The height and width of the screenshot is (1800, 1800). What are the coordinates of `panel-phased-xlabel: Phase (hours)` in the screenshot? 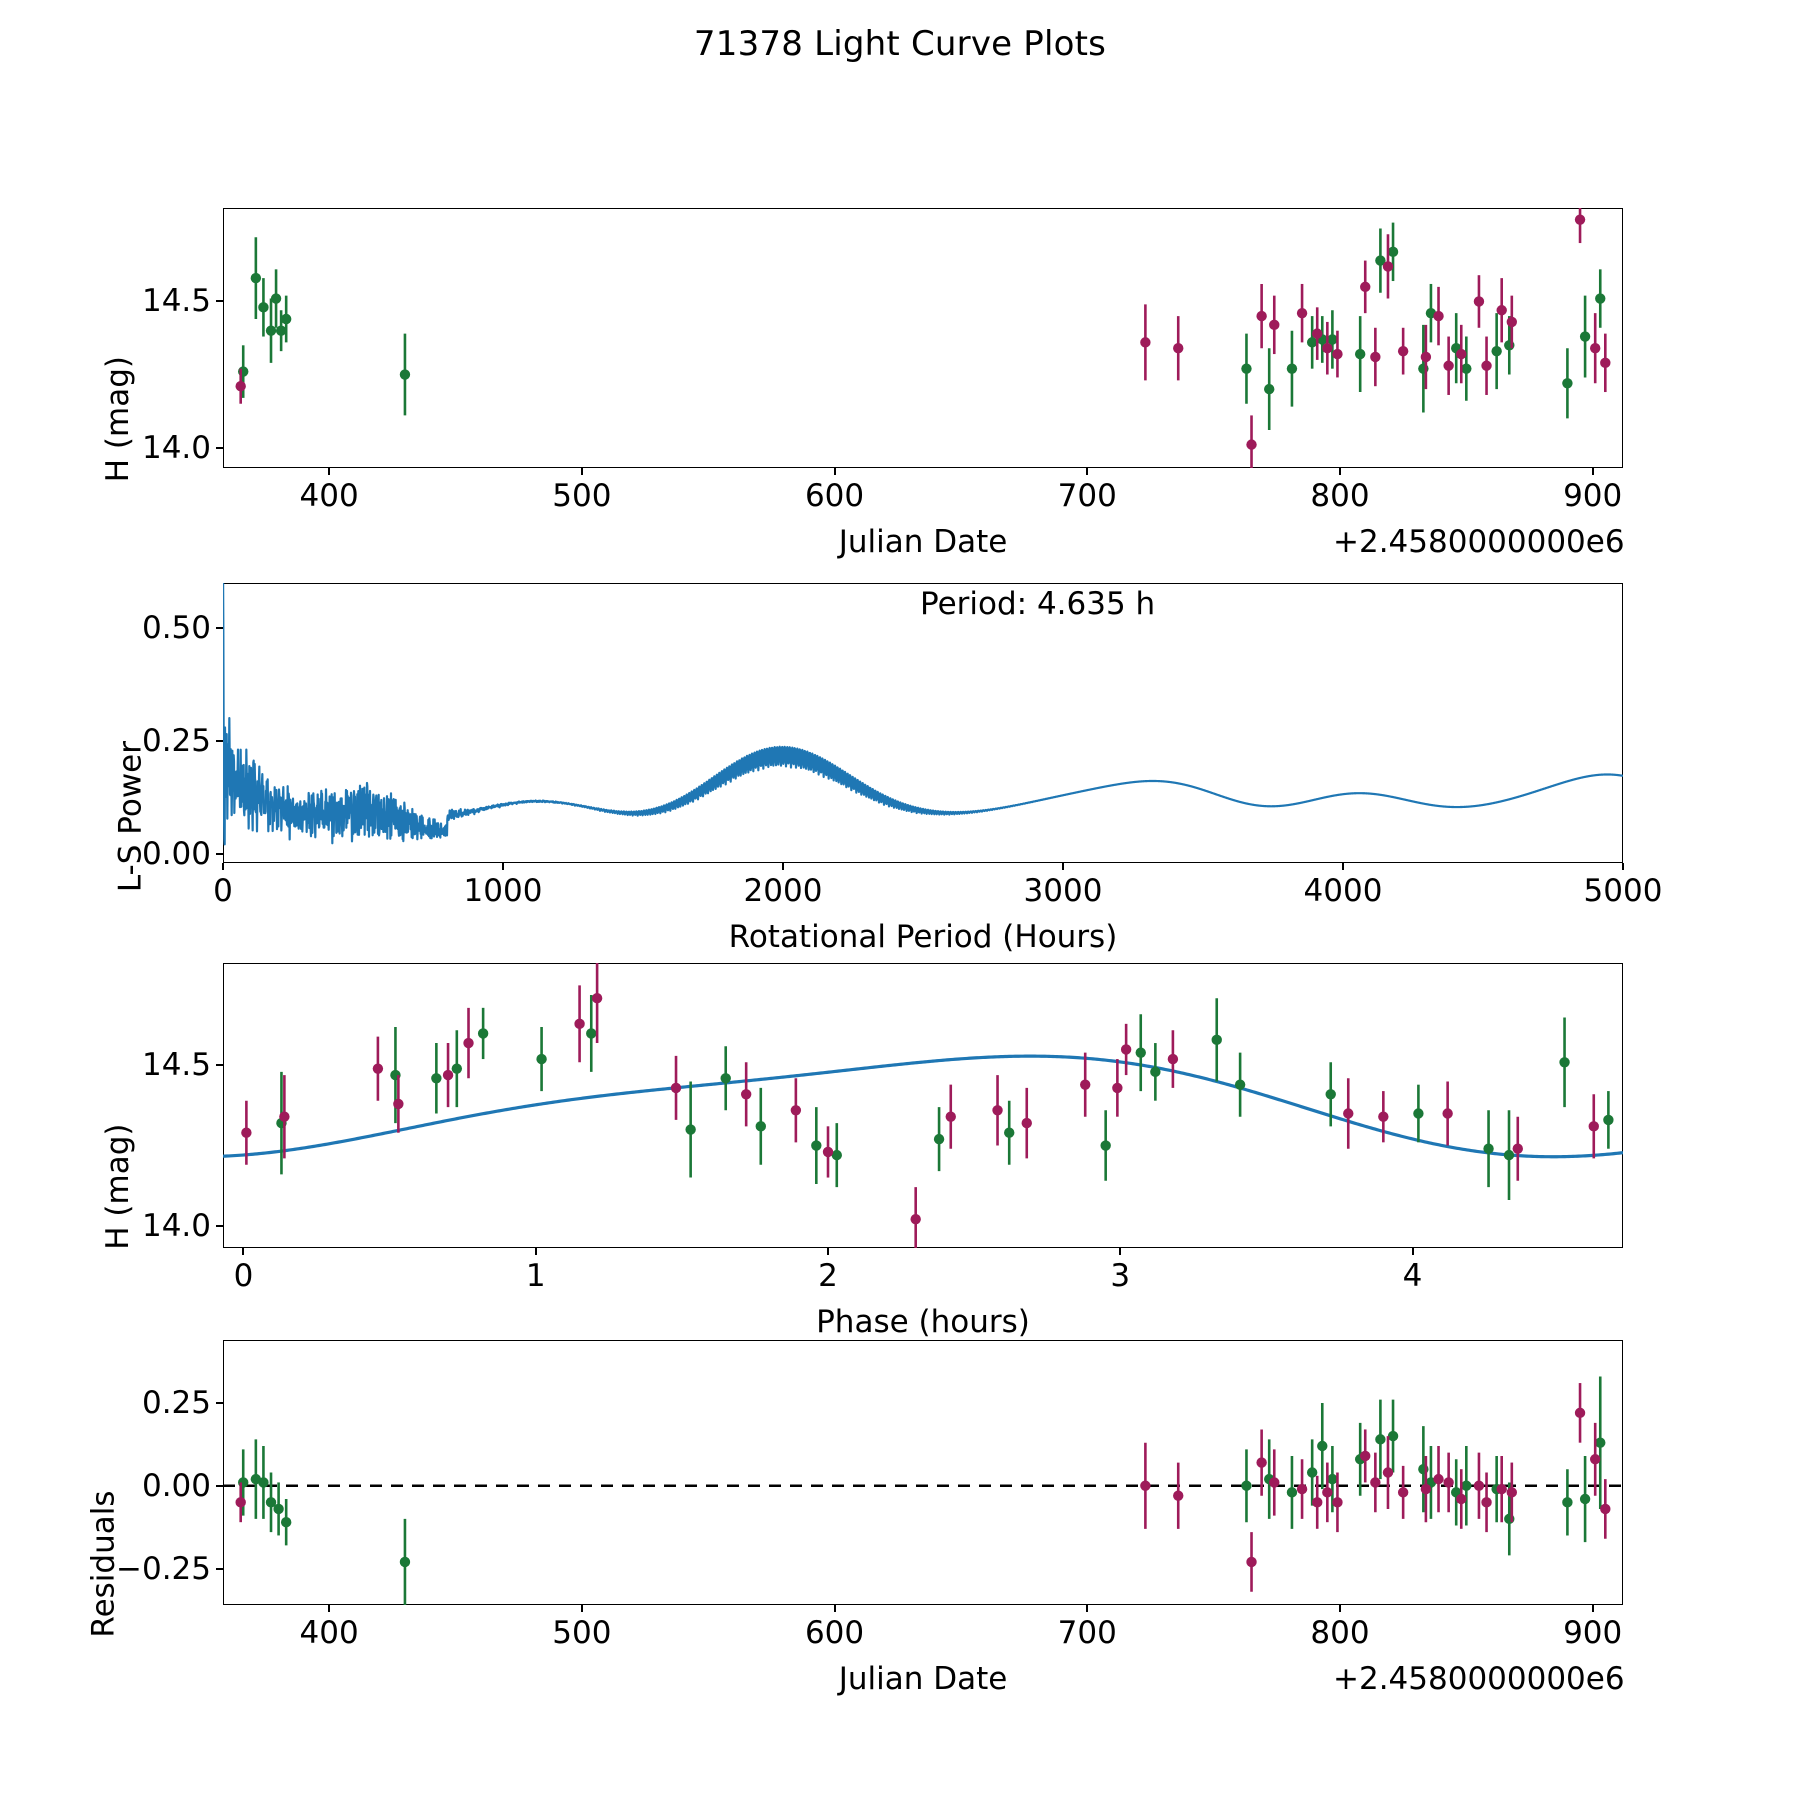 It's located at (923, 1322).